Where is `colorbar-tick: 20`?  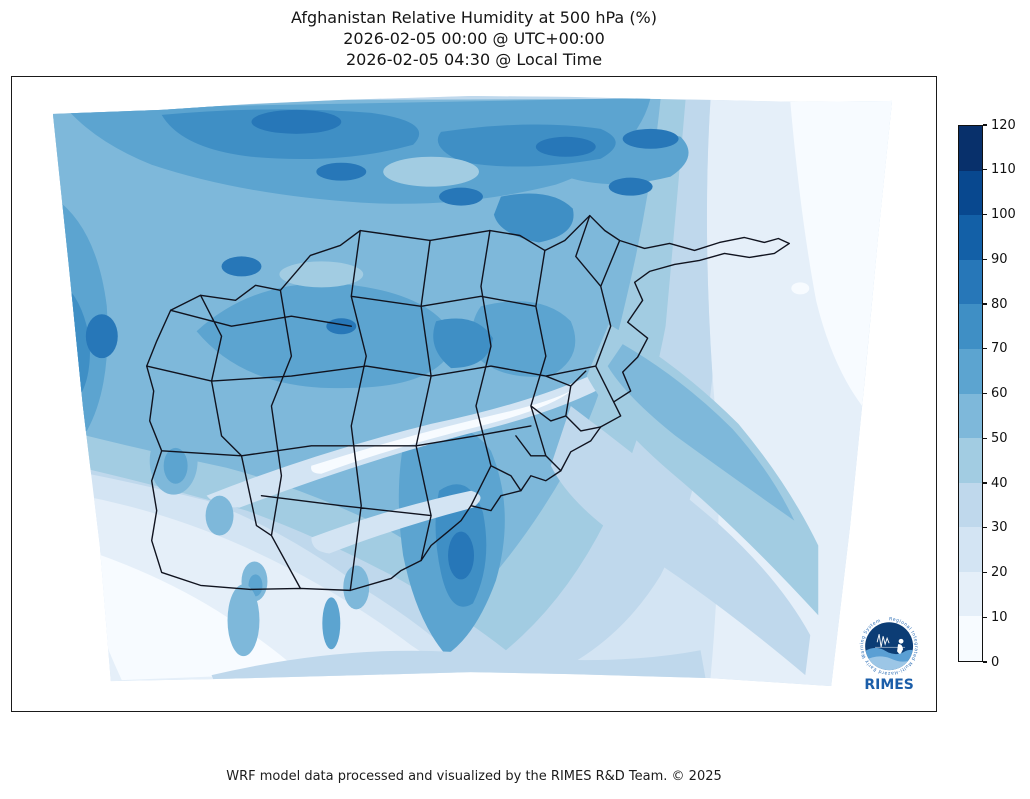
colorbar-tick: 20 is located at coordinates (995, 572).